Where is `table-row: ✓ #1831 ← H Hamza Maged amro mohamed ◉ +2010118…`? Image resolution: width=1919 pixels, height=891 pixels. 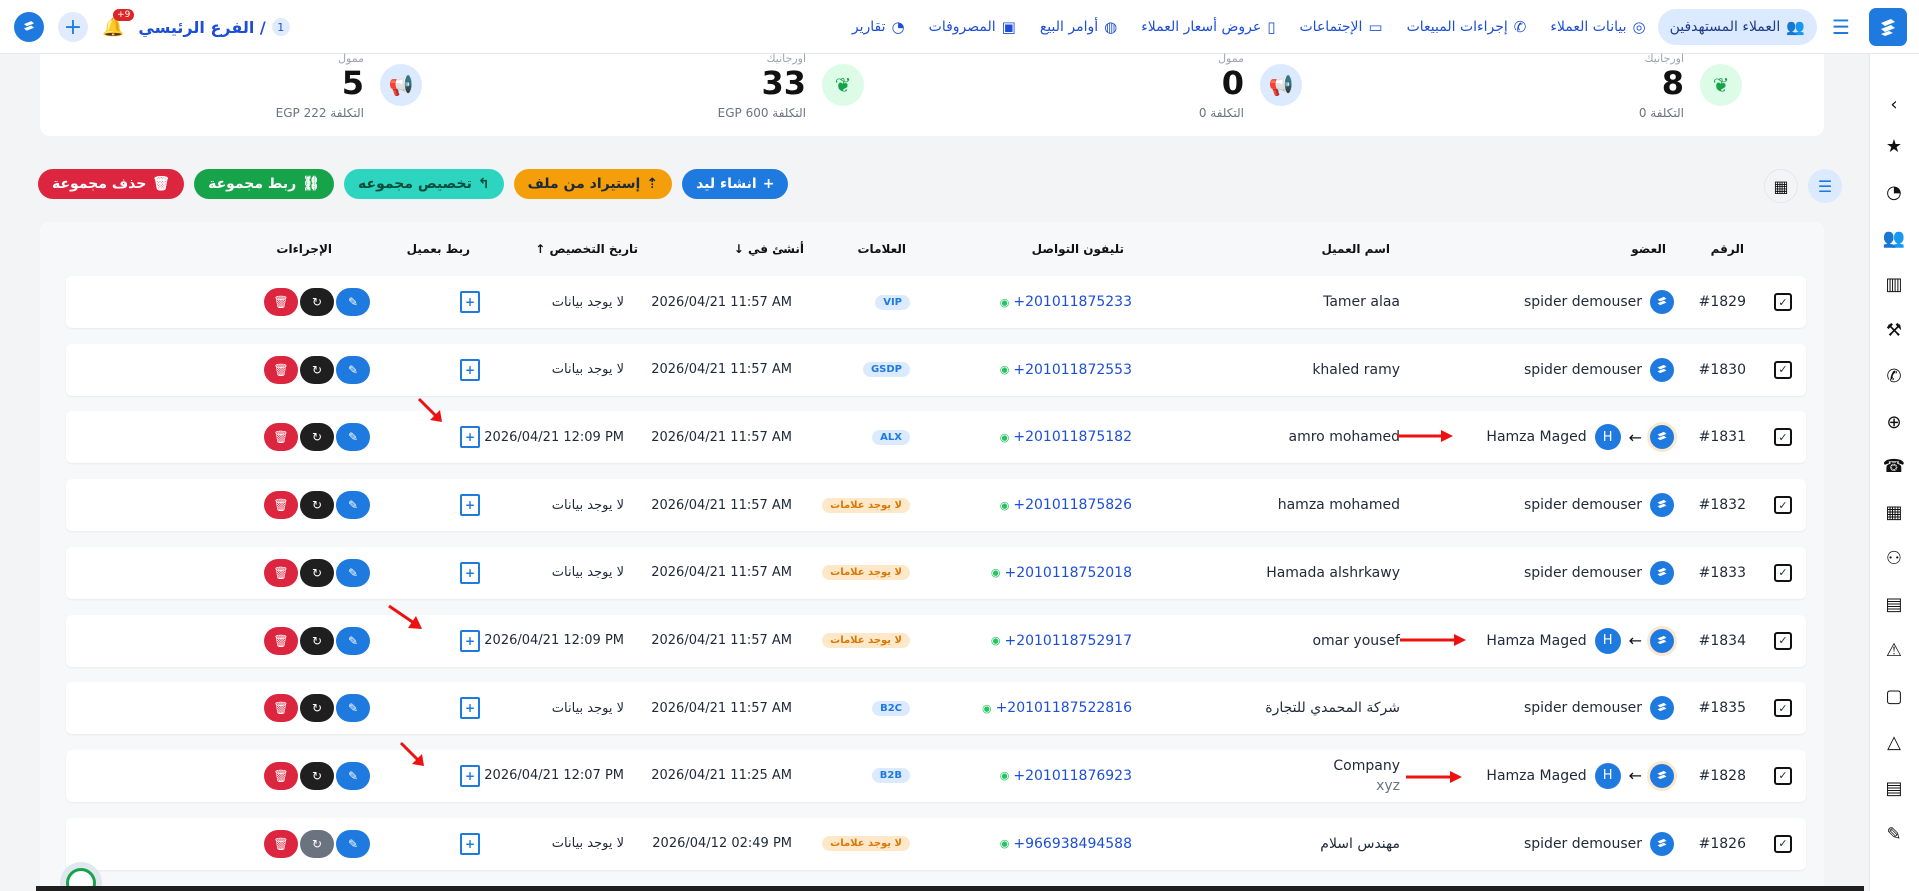 table-row: ✓ #1831 ← H Hamza Maged amro mohamed ◉ +2010118… is located at coordinates (936, 437).